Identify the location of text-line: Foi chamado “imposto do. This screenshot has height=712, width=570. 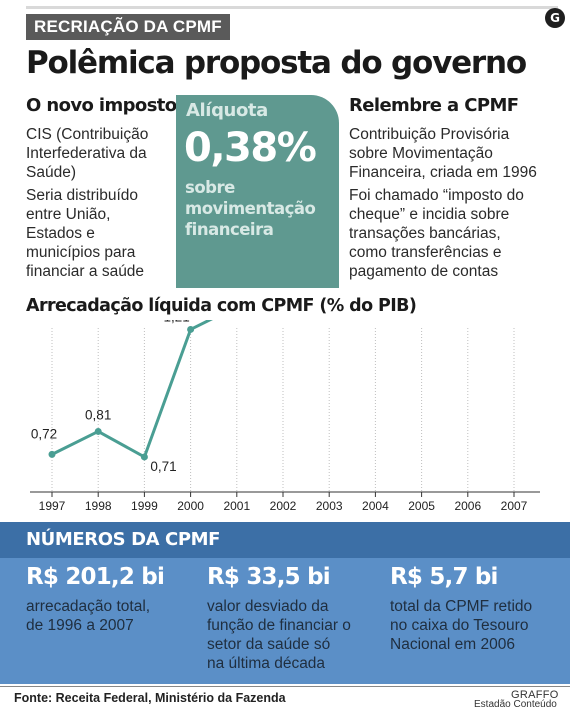
(436, 195).